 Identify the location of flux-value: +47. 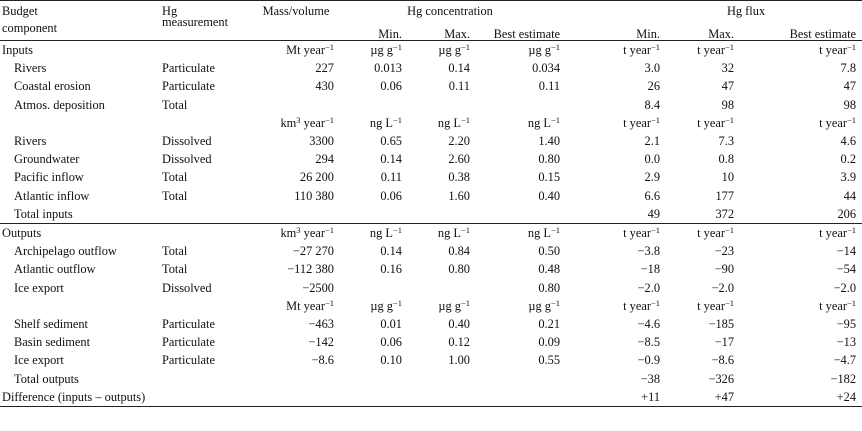
(724, 396).